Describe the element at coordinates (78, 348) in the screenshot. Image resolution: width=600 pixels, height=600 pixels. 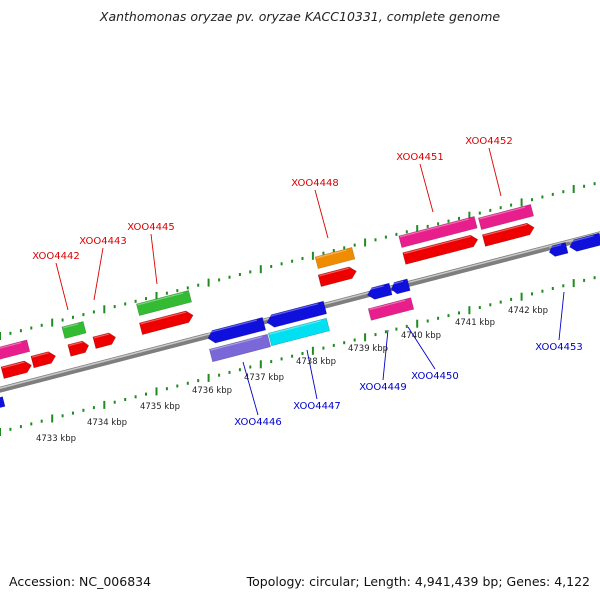
I see `gene-red-xoo4442` at that location.